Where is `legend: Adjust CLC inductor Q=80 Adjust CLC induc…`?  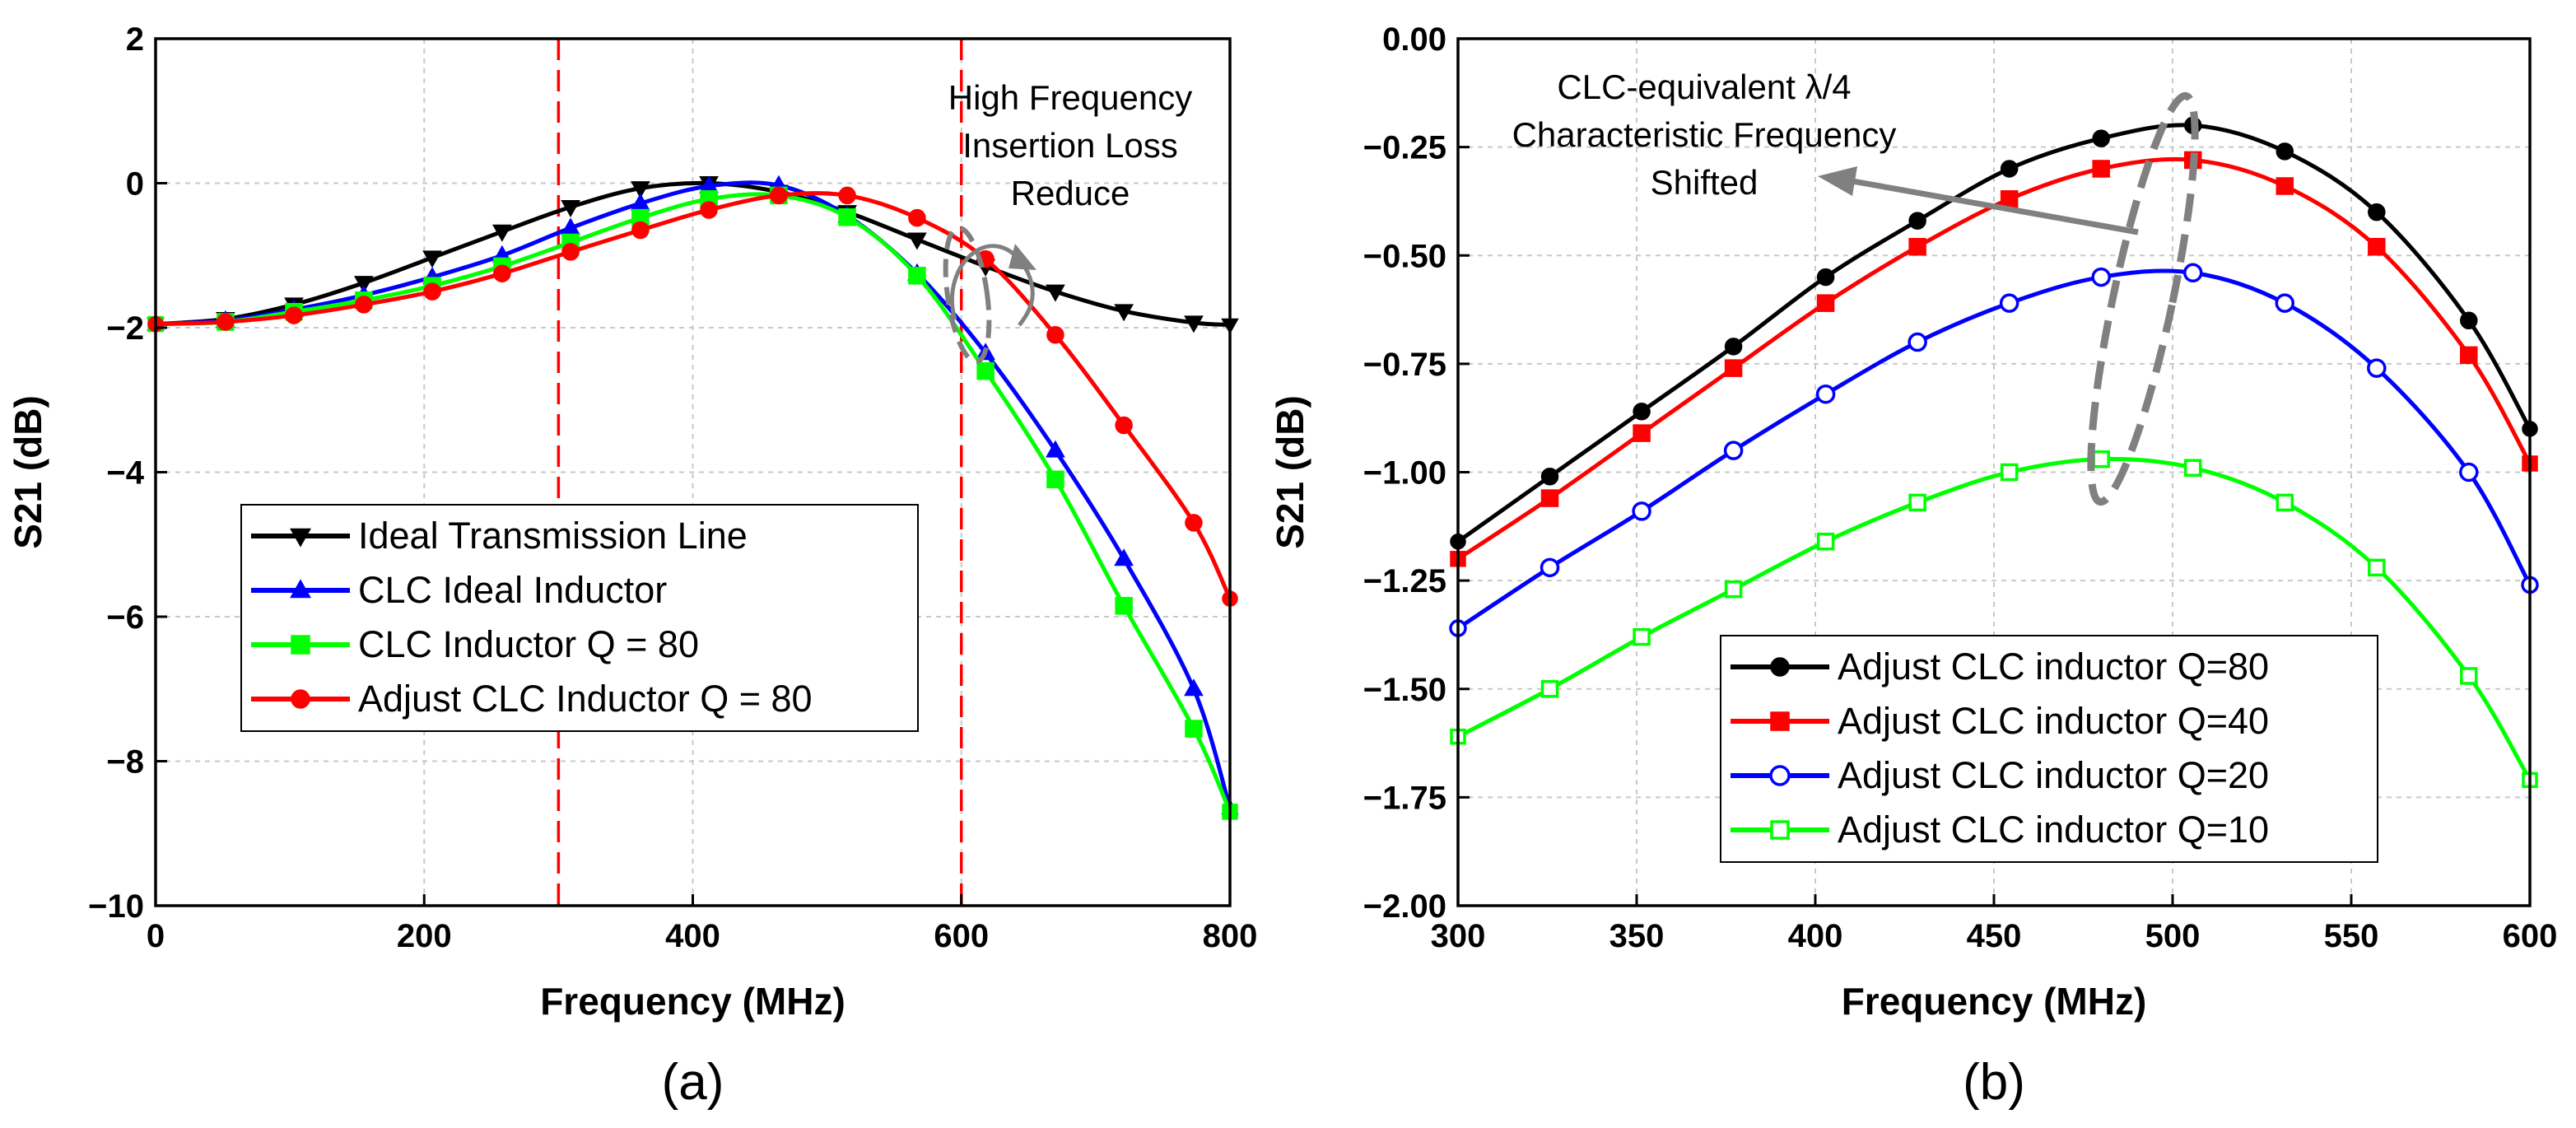 legend: Adjust CLC inductor Q=80 Adjust CLC induc… is located at coordinates (2049, 749).